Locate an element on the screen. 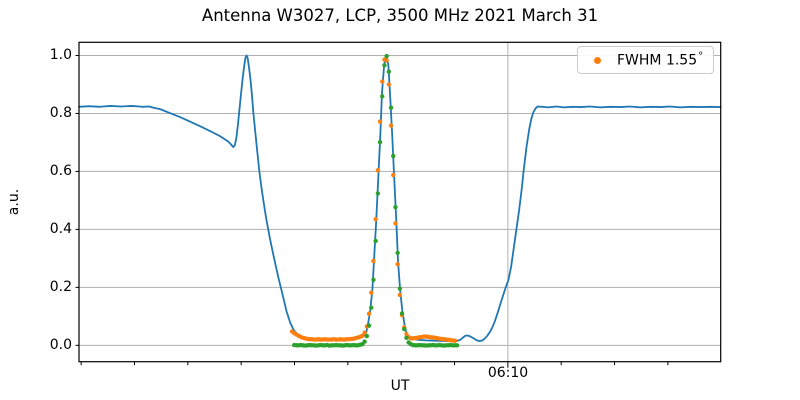 Image resolution: width=800 pixels, height=400 pixels. x-axis-label: UT is located at coordinates (400, 386).